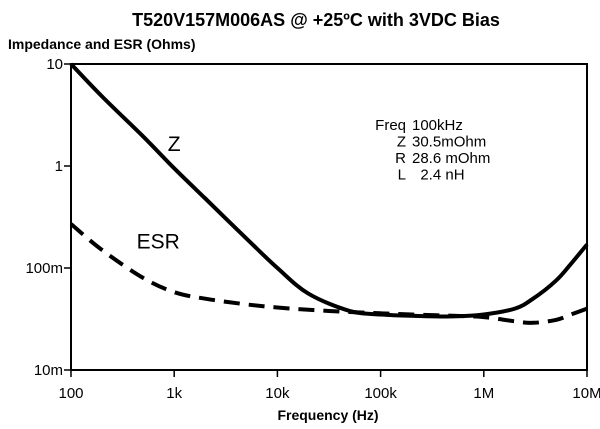  Describe the element at coordinates (44, 268) in the screenshot. I see `y-tick-label: 100m` at that location.